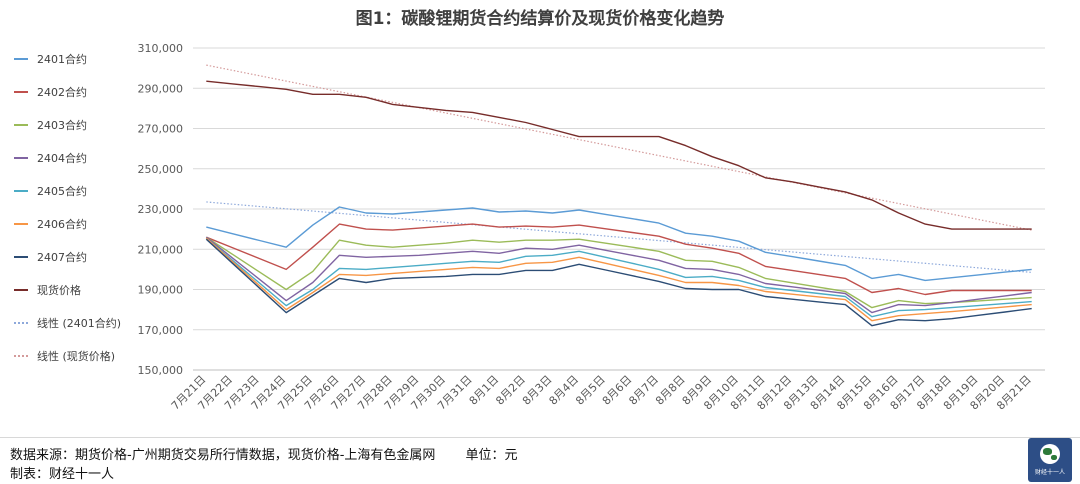 The width and height of the screenshot is (1080, 484). What do you see at coordinates (223, 455) in the screenshot?
I see `data-source-text: 数据来源：期货价格-广州期货交易所行情数据，现货价格-上海有色金属网` at bounding box center [223, 455].